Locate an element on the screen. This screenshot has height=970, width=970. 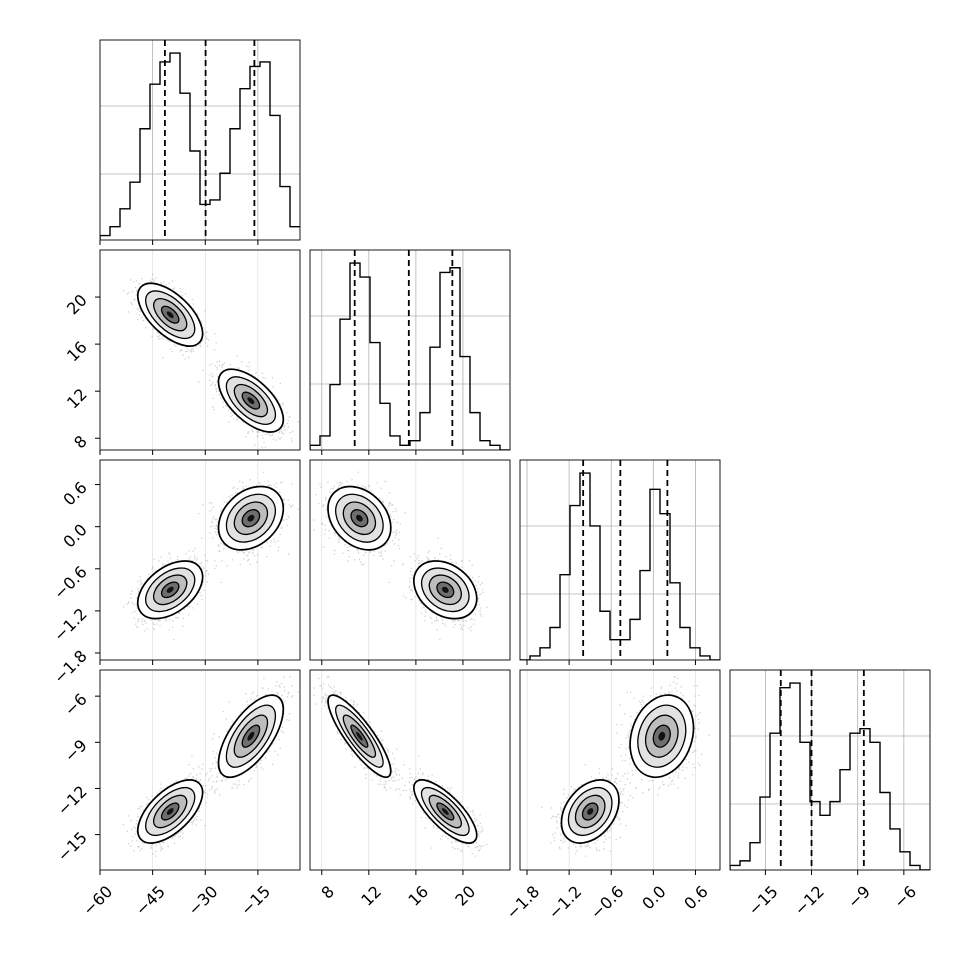
x-tick-label: −1.8 is located at coordinates (522, 902).